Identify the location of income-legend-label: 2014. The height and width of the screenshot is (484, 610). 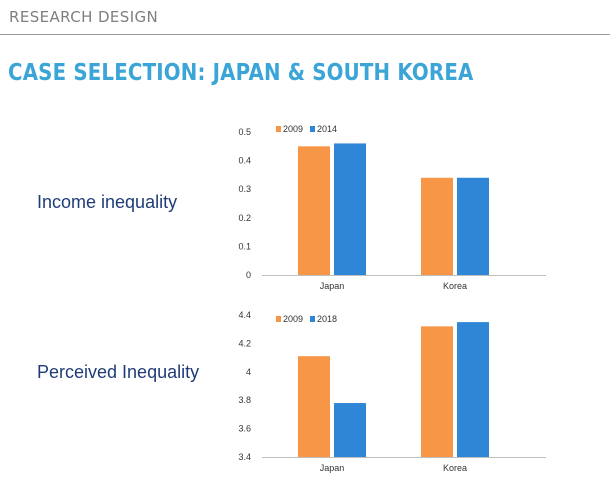
(327, 129).